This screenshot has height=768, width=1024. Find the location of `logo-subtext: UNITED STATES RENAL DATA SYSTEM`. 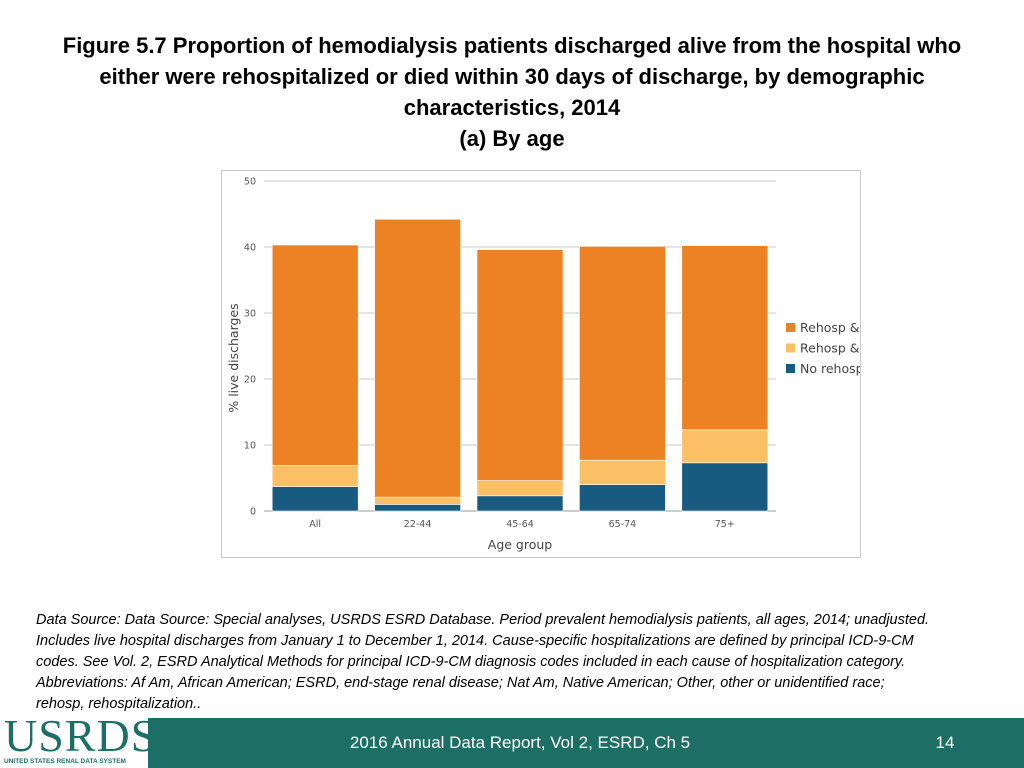

logo-subtext: UNITED STATES RENAL DATA SYSTEM is located at coordinates (65, 761).